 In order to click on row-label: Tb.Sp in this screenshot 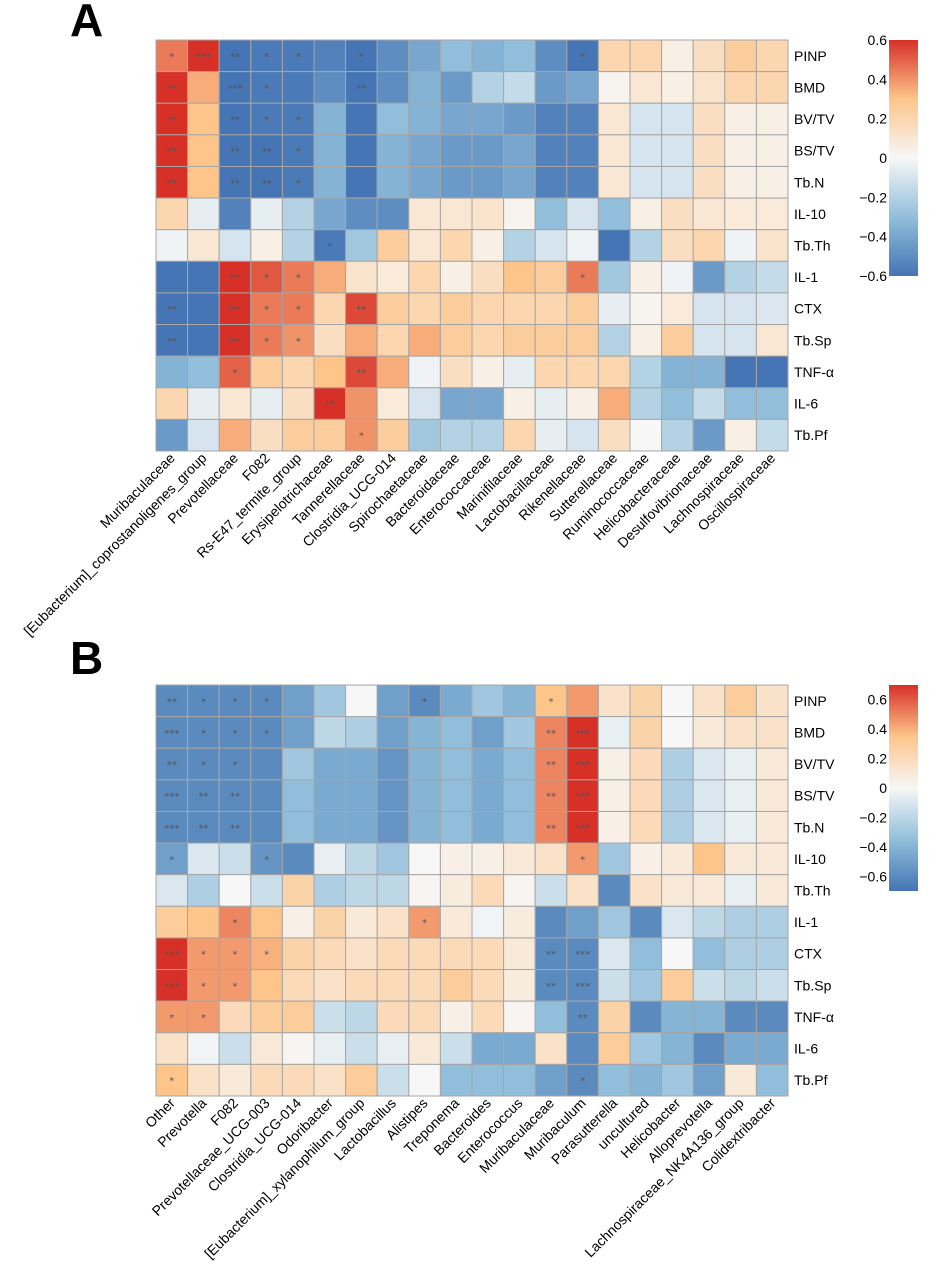, I will do `click(813, 340)`.